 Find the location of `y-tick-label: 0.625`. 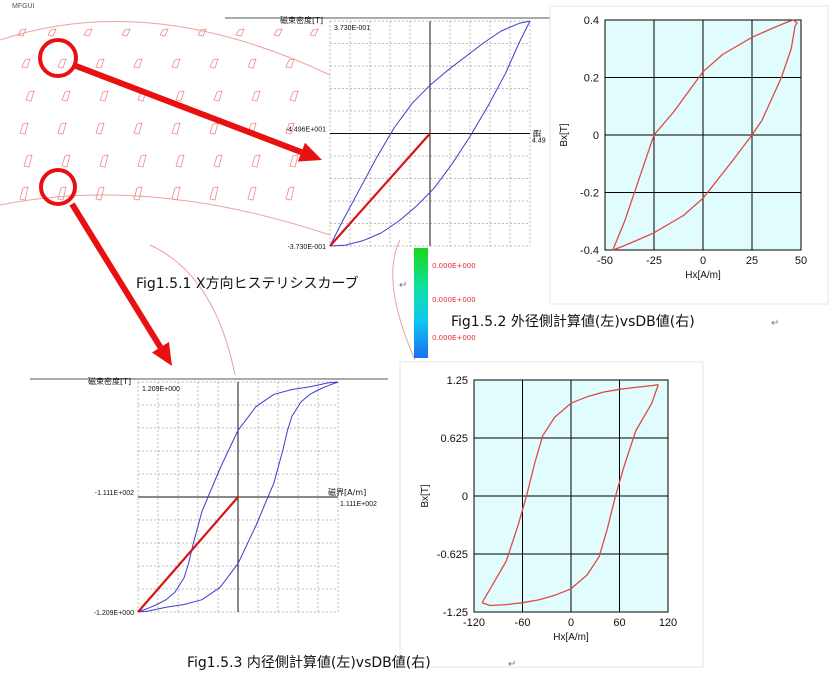

y-tick-label: 0.625 is located at coordinates (454, 439).